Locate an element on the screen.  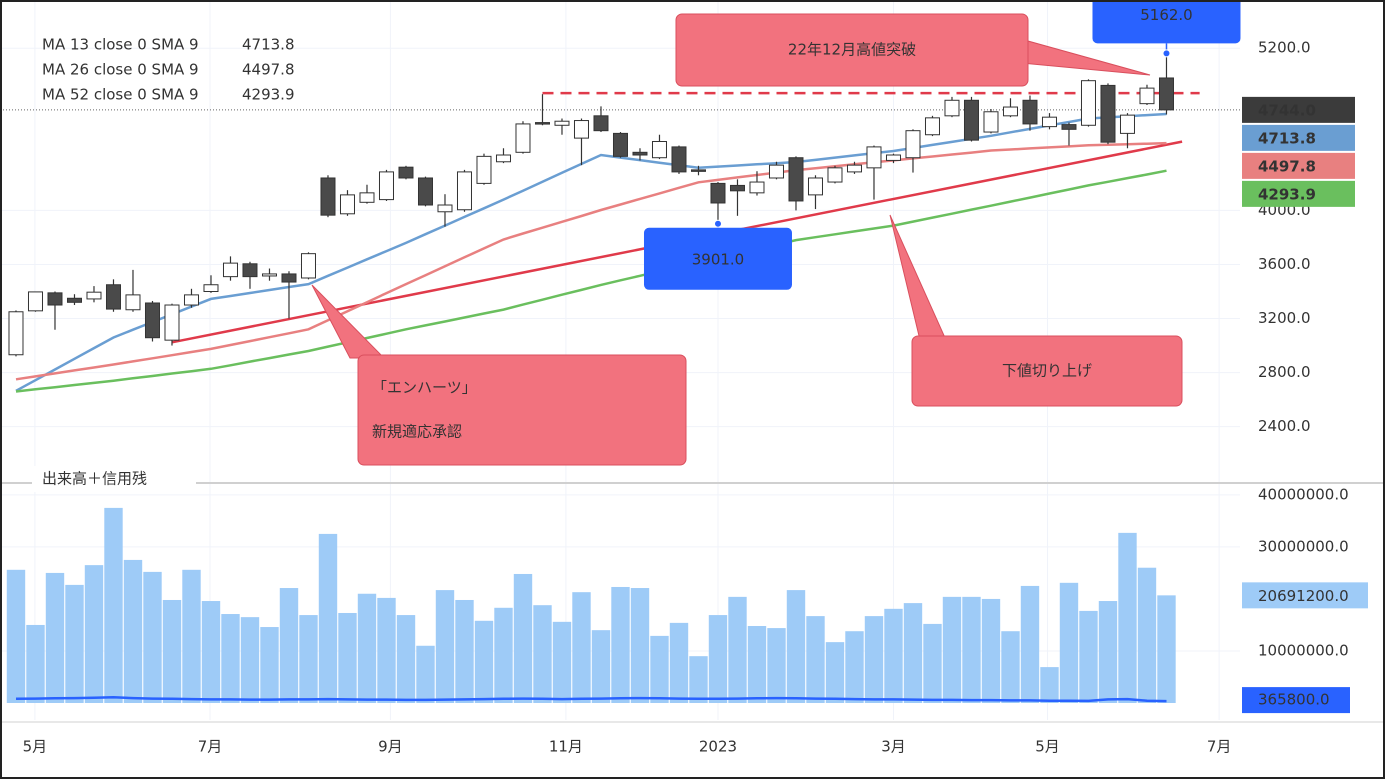
legend-label: MA 13 close 0 SMA 9 is located at coordinates (120, 45).